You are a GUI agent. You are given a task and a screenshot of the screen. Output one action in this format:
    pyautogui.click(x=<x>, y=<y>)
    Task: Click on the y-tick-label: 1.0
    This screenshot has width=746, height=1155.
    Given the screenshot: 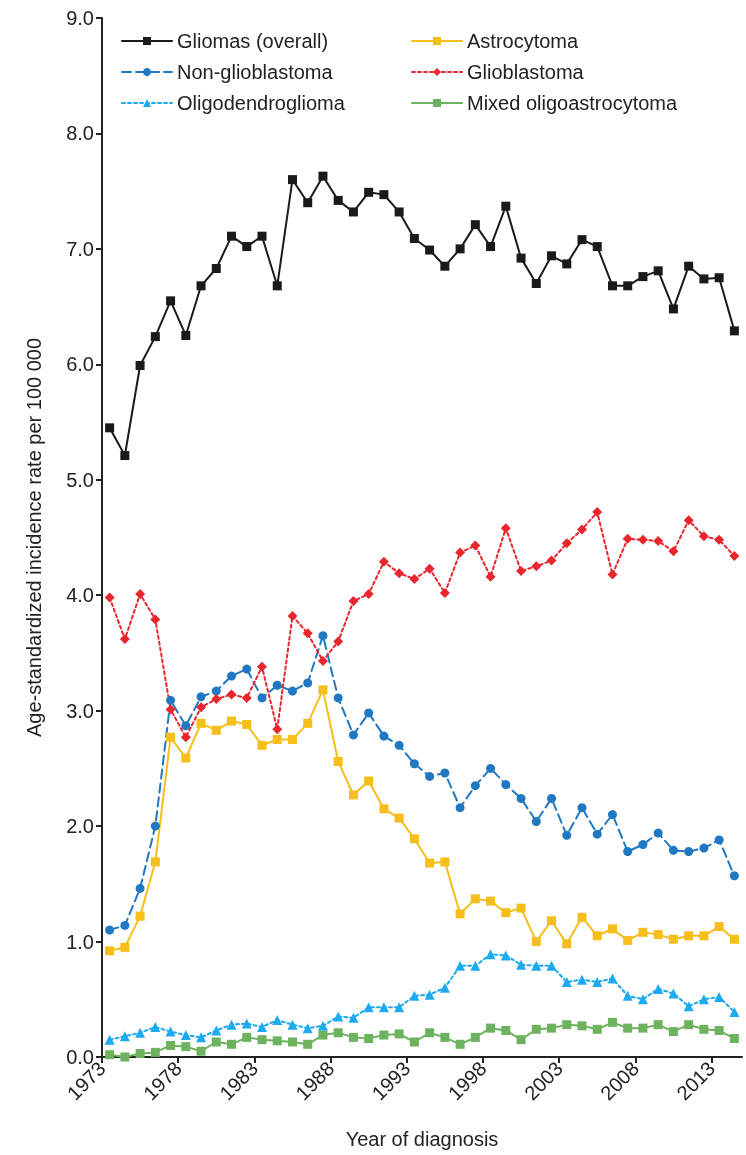 What is the action you would take?
    pyautogui.click(x=80, y=941)
    